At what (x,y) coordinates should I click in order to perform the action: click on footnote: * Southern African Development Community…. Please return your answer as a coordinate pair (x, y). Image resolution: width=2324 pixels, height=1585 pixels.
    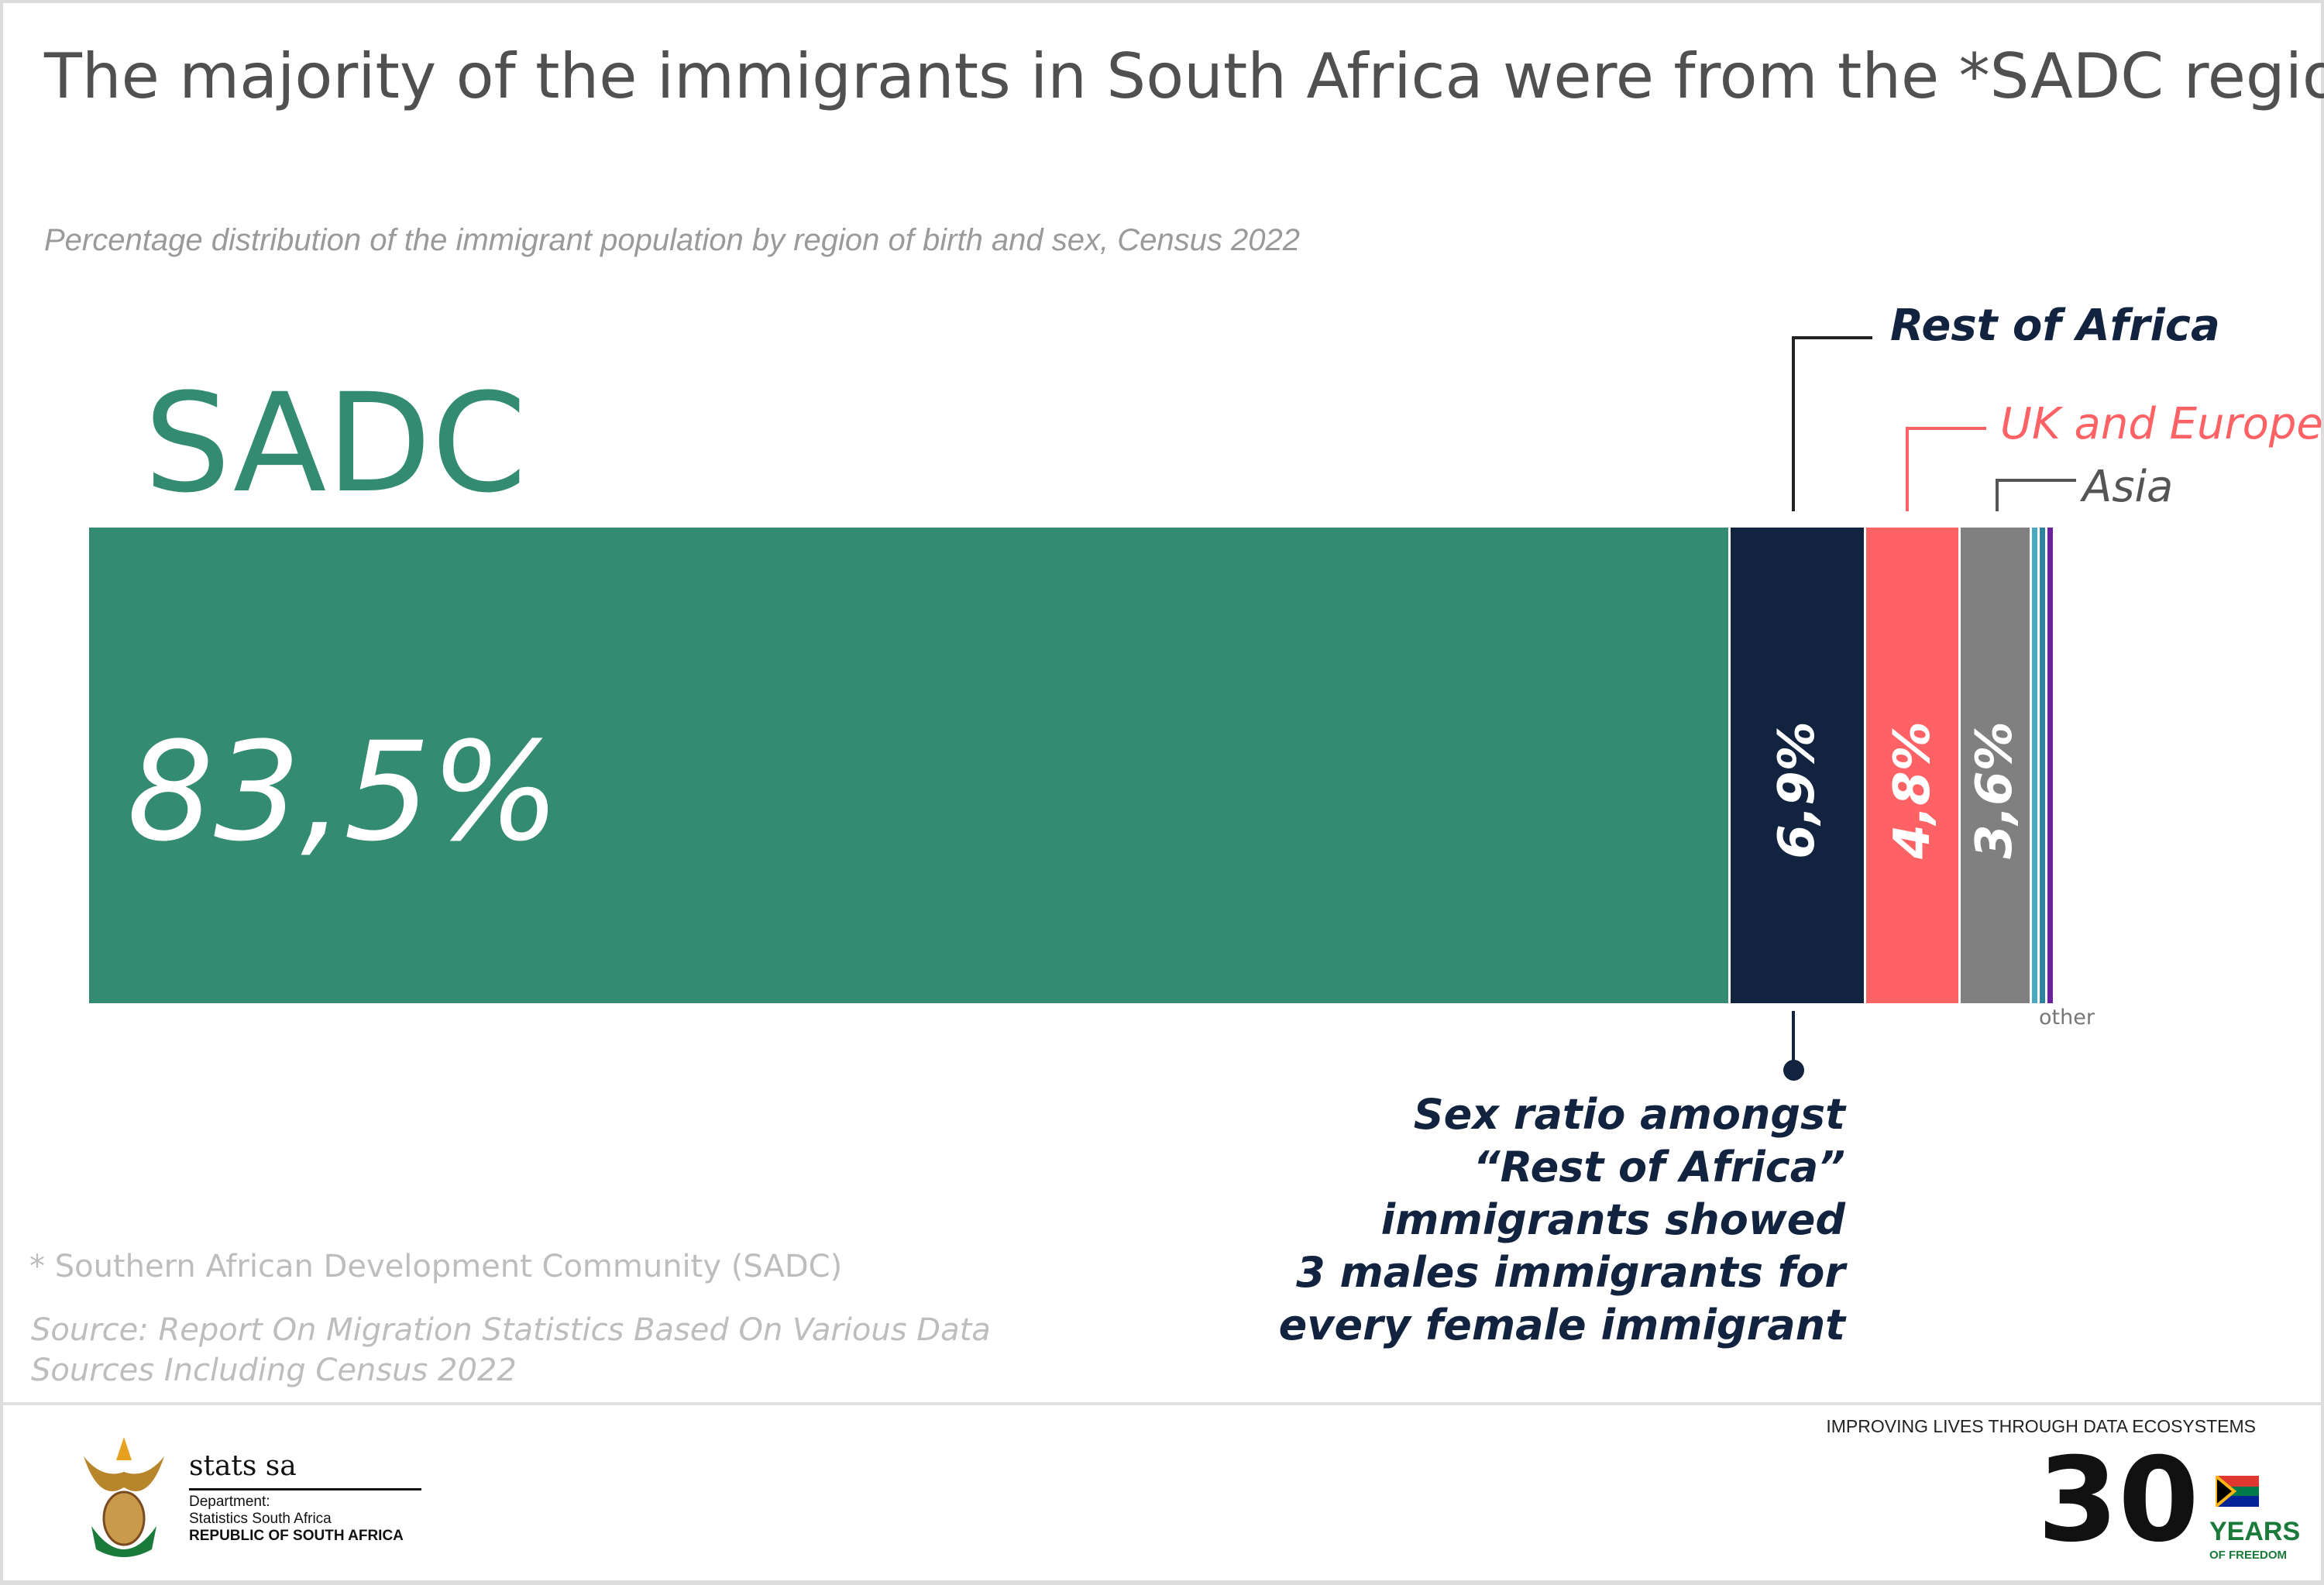
    Looking at the image, I should click on (436, 1266).